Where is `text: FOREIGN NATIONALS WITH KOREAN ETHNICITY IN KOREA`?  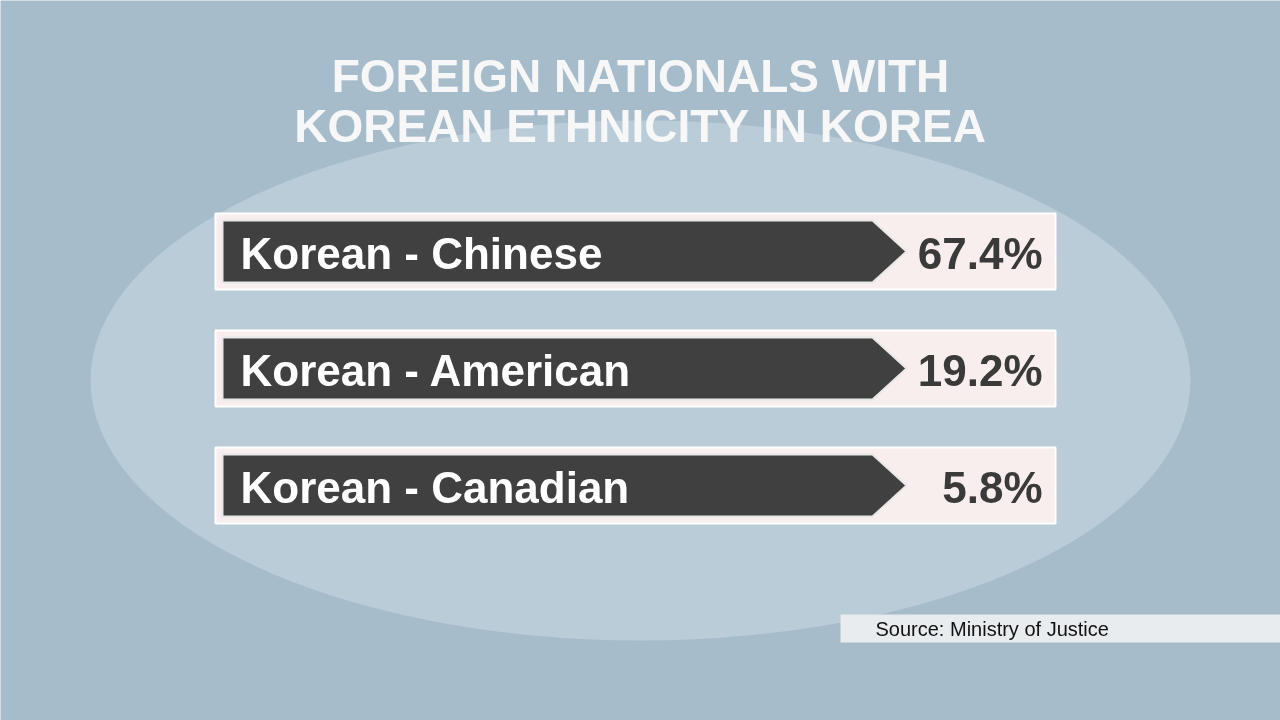 text: FOREIGN NATIONALS WITH KOREAN ETHNICITY IN KOREA is located at coordinates (640, 100).